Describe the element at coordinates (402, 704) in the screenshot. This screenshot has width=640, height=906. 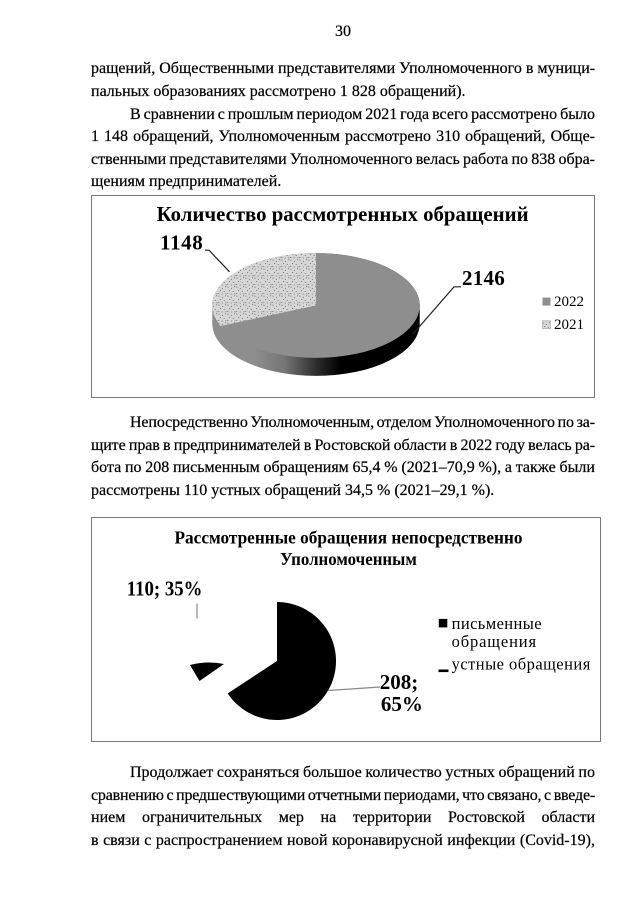
I see `svg-text: 65%` at that location.